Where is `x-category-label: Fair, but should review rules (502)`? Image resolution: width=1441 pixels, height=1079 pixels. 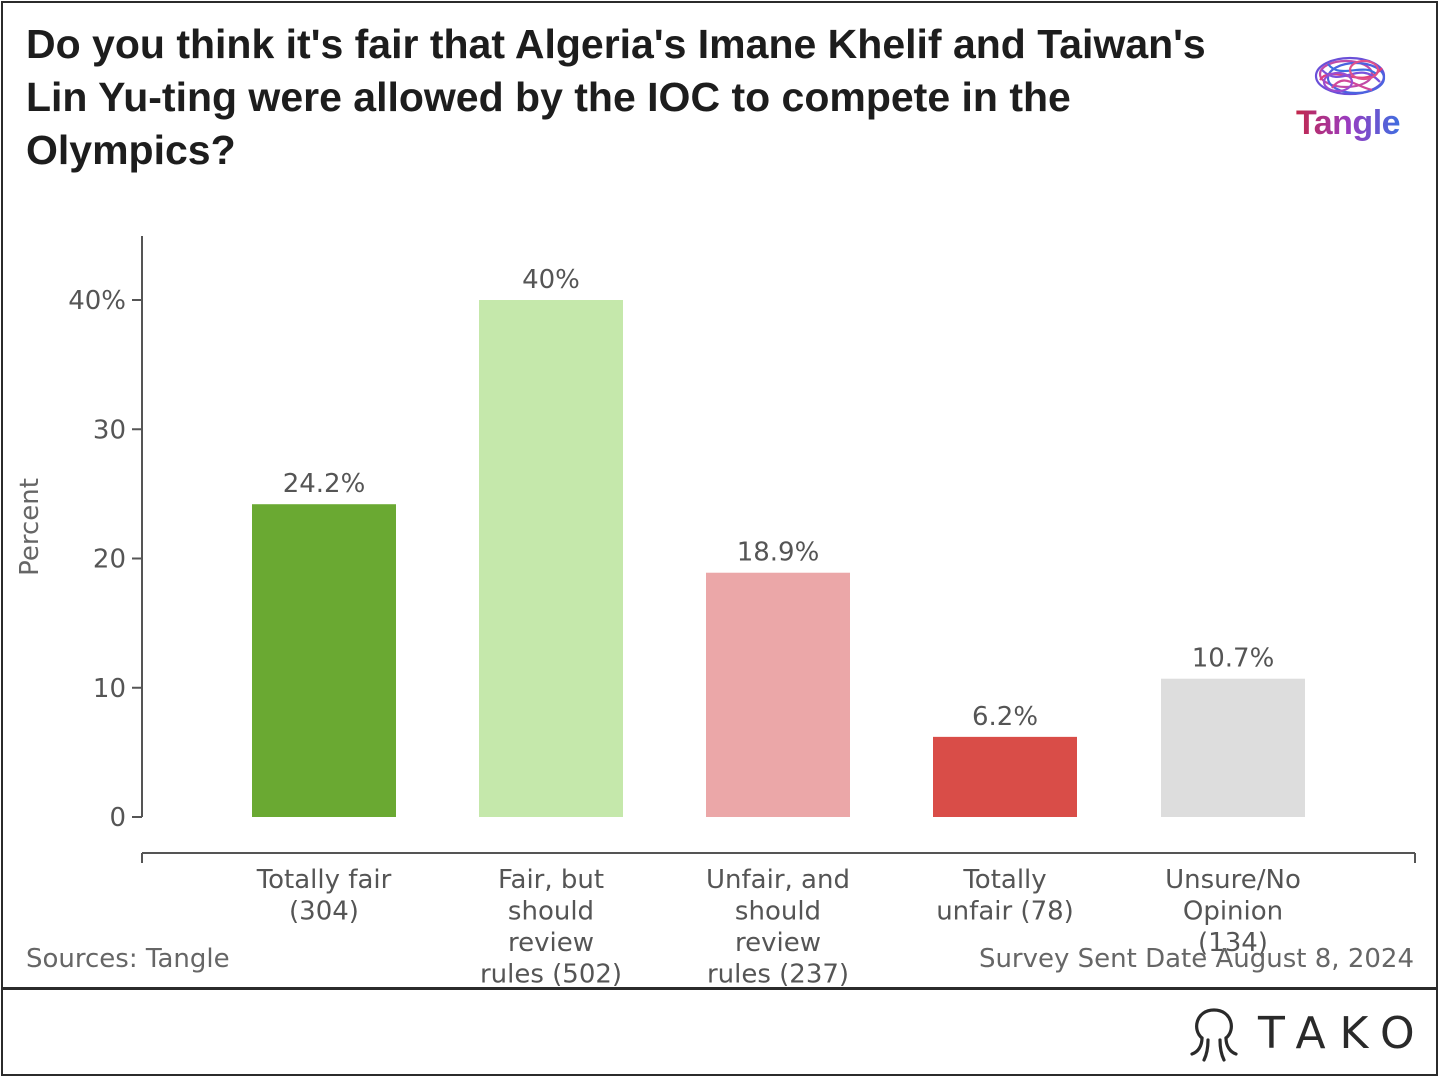 x-category-label: Fair, but should review rules (502) is located at coordinates (551, 927).